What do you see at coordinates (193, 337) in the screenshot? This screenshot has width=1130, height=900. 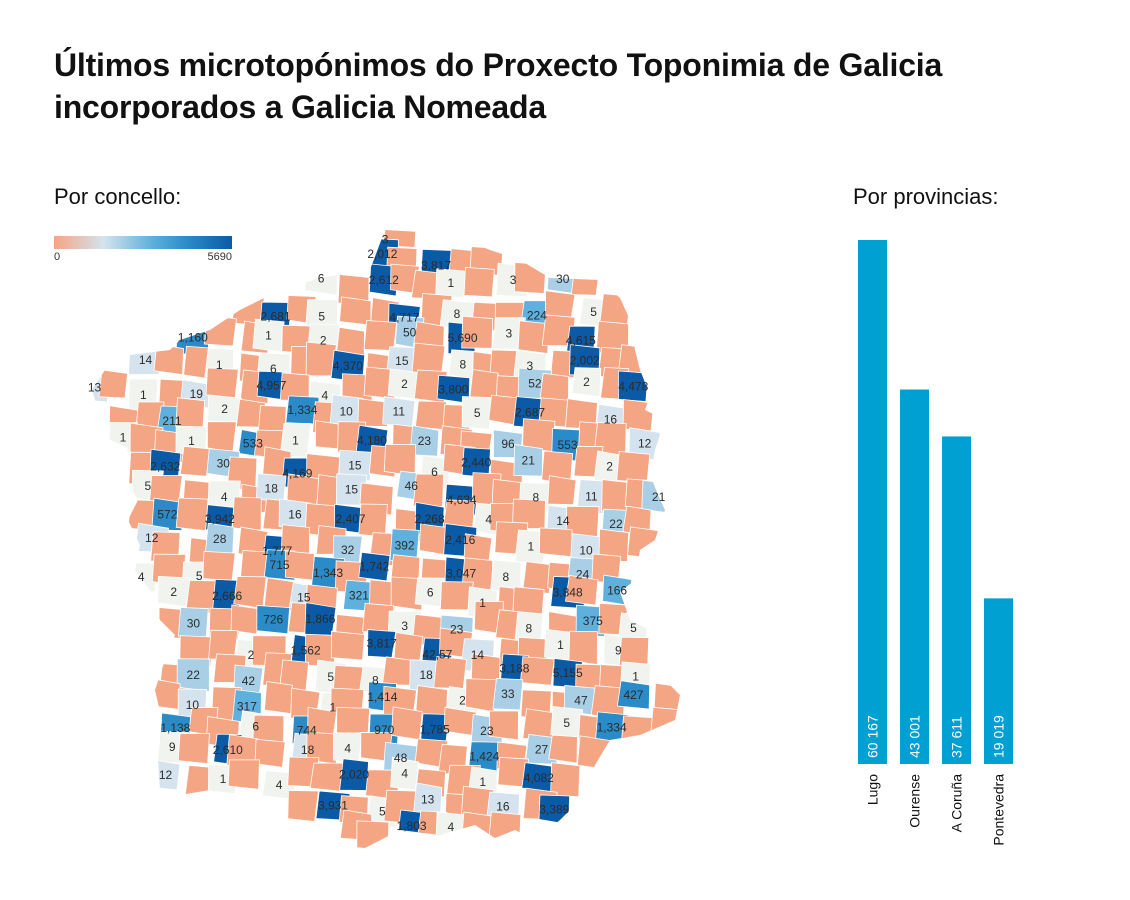 I see `municipality-value-label: 1,160` at bounding box center [193, 337].